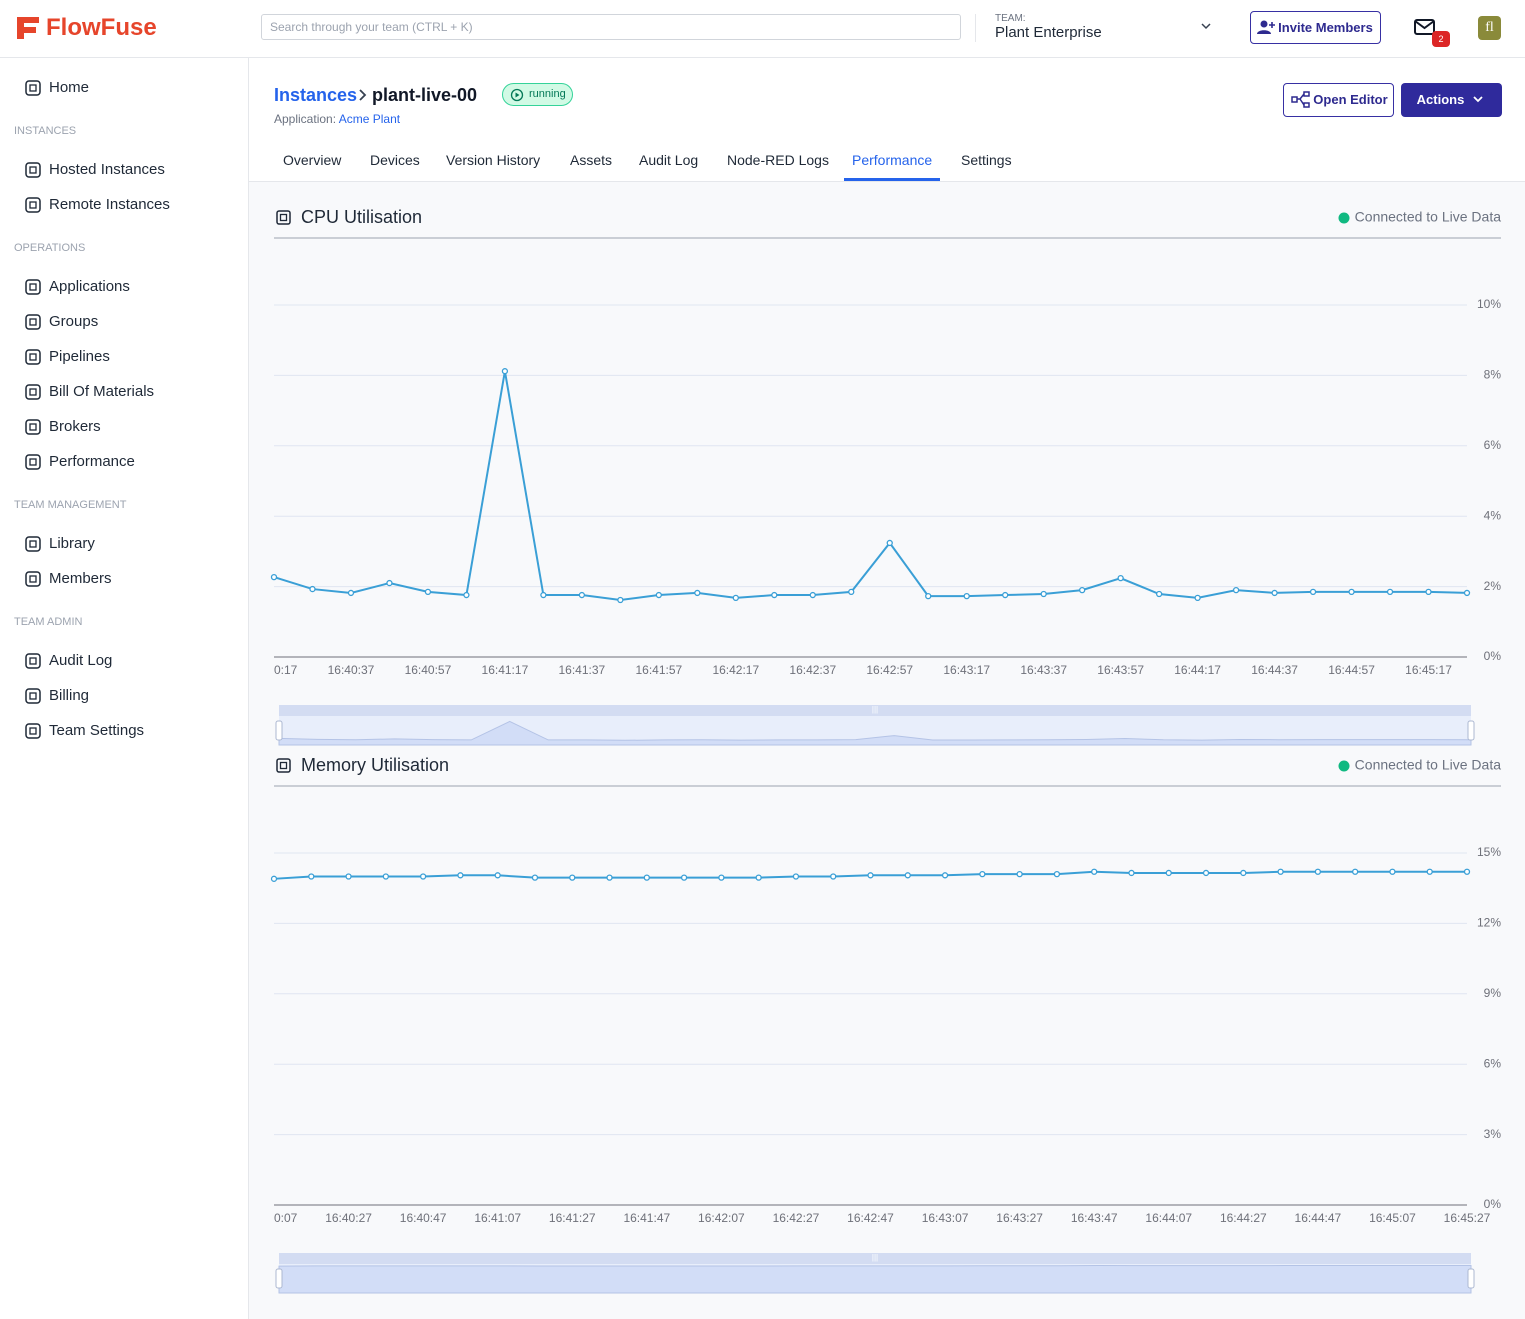  Describe the element at coordinates (1467, 1218) in the screenshot. I see `x-tick-label: 16:45:27` at that location.